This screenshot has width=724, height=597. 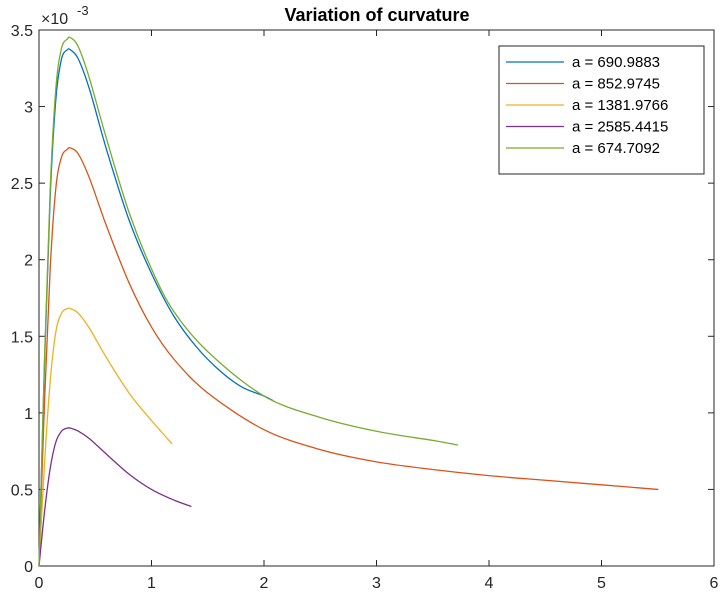 I want to click on y-tick-label: 0, so click(x=28, y=567).